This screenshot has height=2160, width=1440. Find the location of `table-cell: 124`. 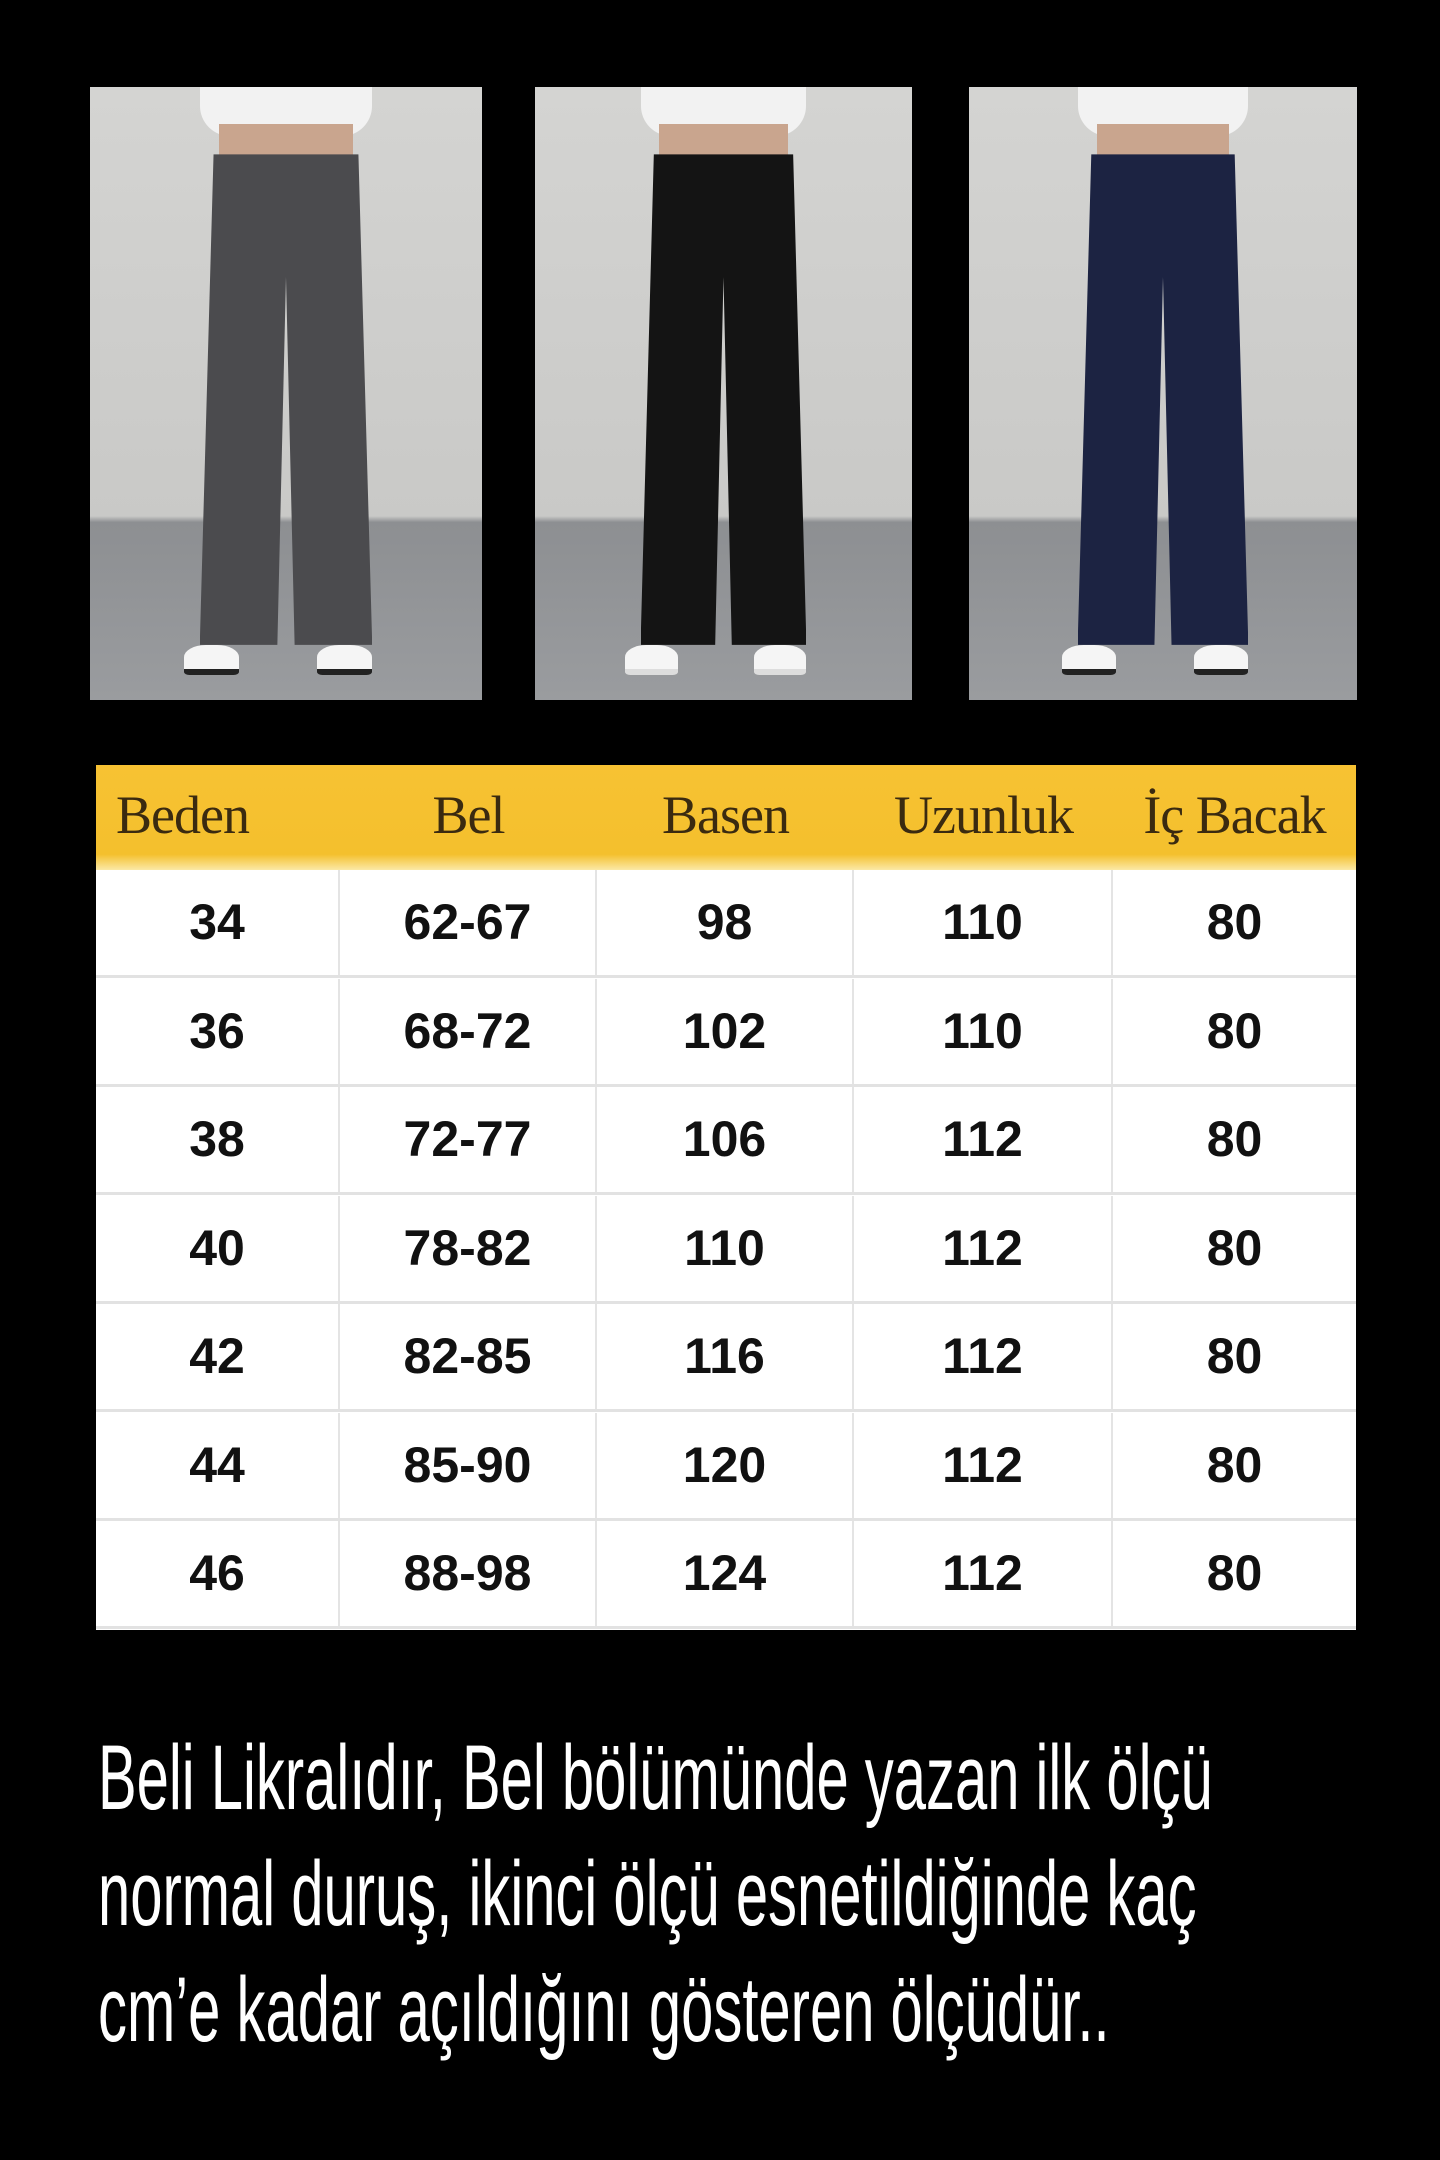

table-cell: 124 is located at coordinates (725, 1573).